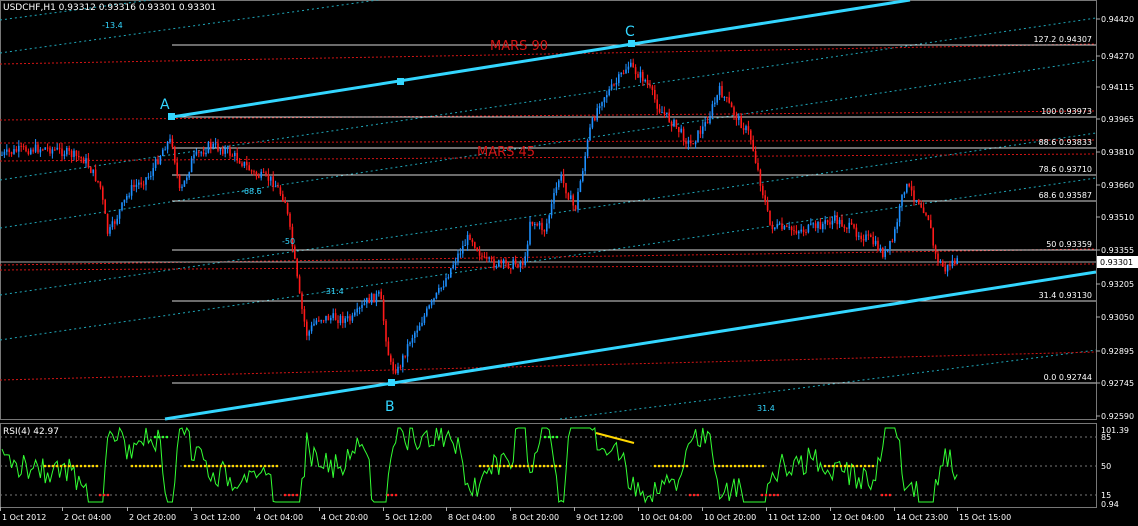  Describe the element at coordinates (1066, 111) in the screenshot. I see `fib-level-label: 100 0.93973` at that location.